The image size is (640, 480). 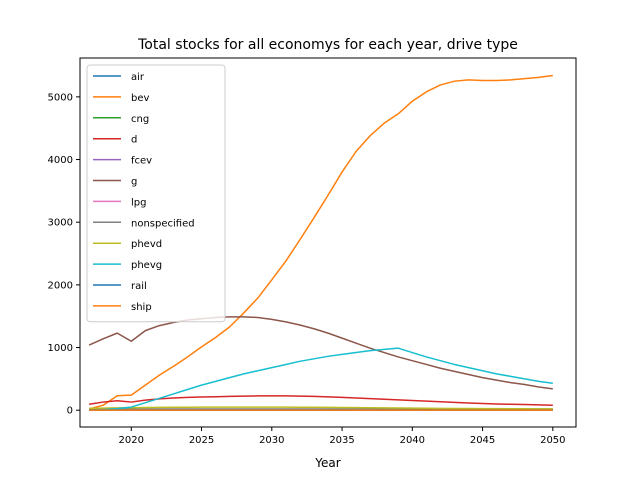 I want to click on y-tick-label: 3000, so click(x=60, y=223).